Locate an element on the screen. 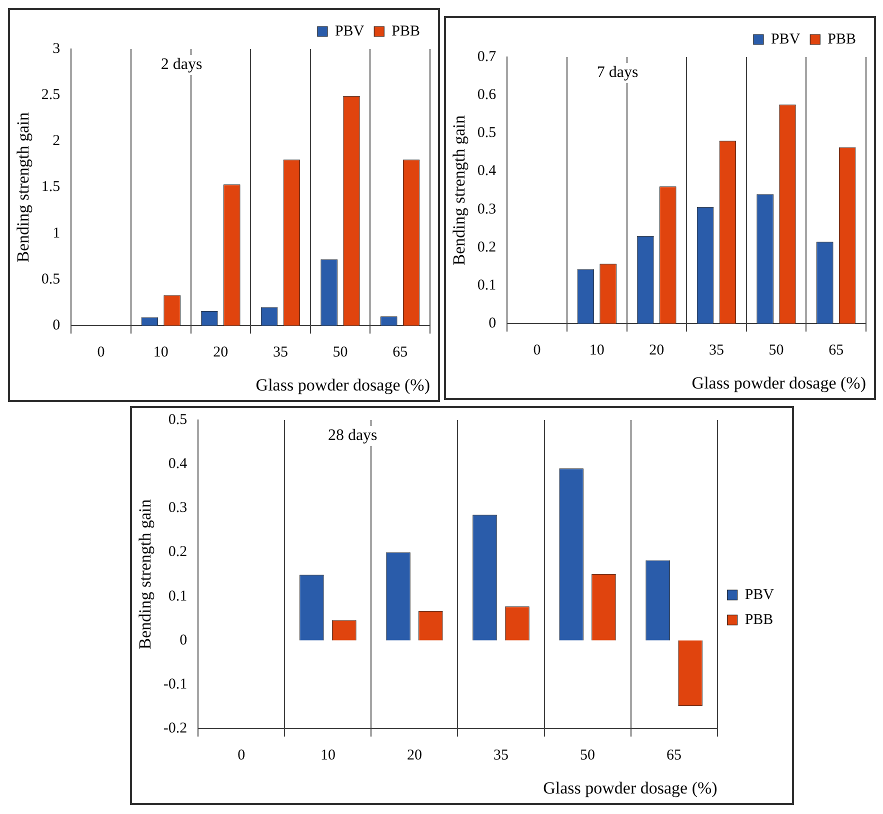 This screenshot has height=814, width=883. annotation: 2 days is located at coordinates (181, 65).